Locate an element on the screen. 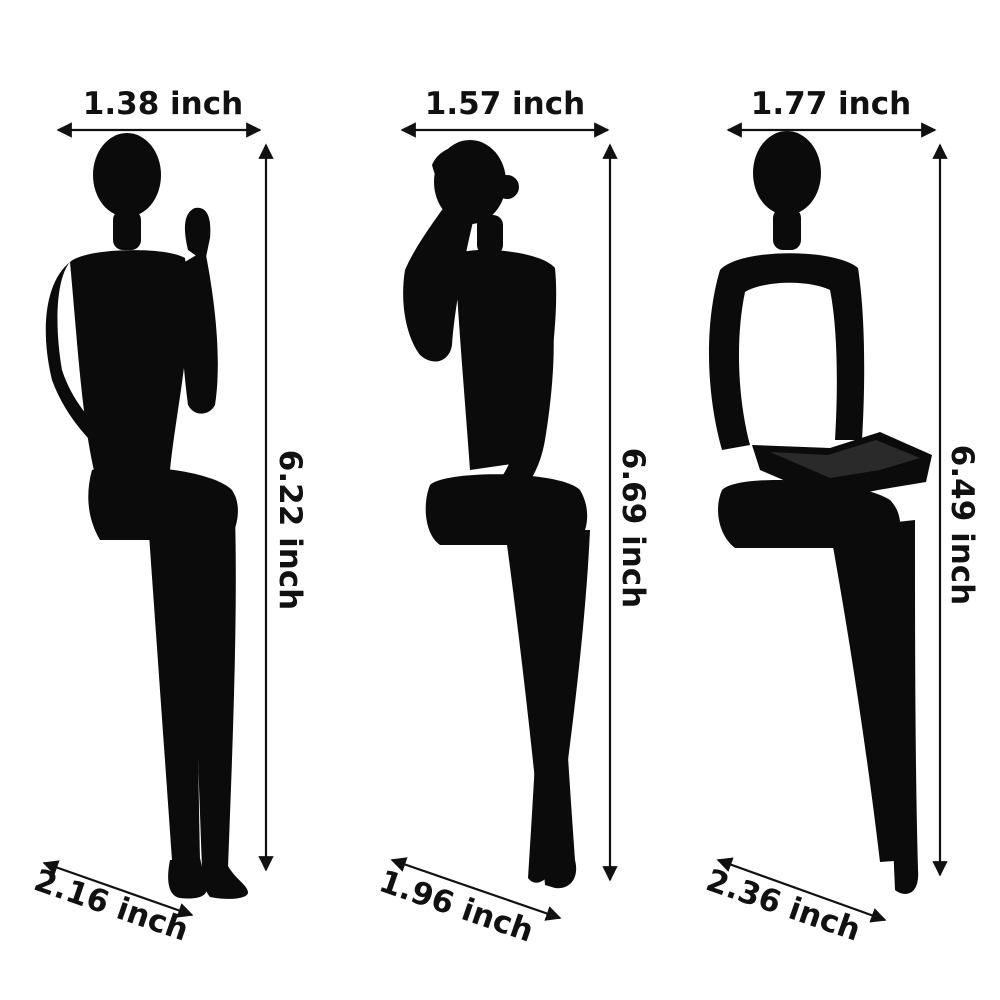  figure-3-height-label: 6.49 inch is located at coordinates (962, 525).